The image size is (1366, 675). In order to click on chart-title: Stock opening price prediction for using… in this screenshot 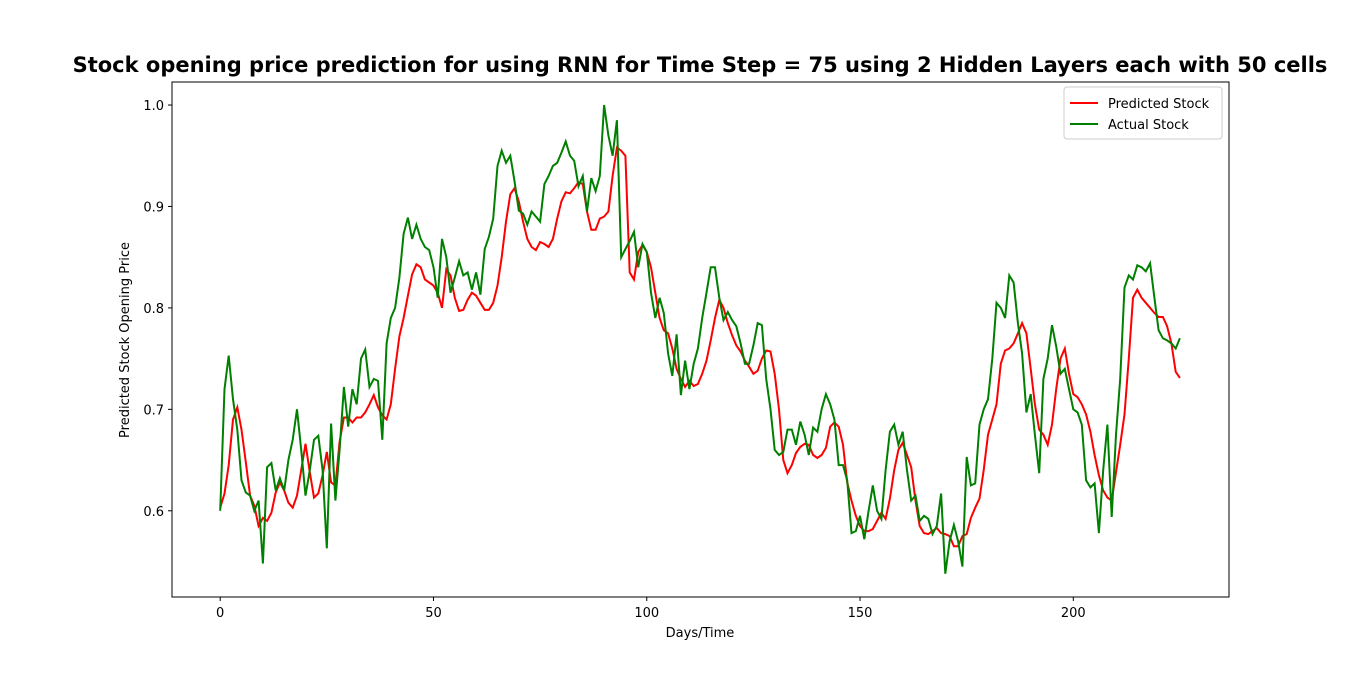, I will do `click(700, 65)`.